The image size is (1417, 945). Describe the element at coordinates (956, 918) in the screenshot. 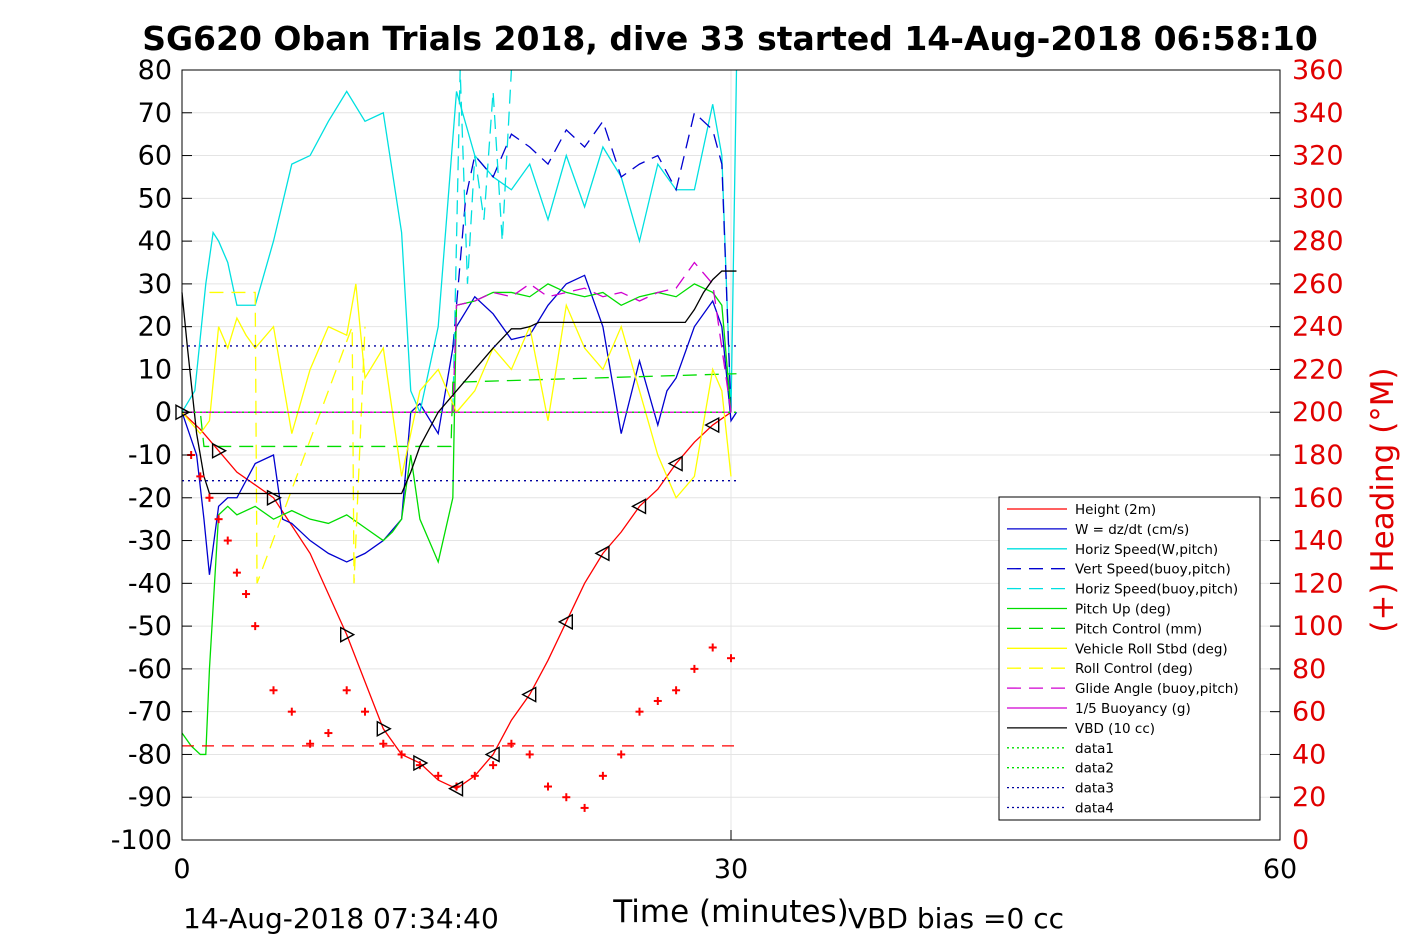

I see `footer-vbd-bias: VBD bias =0 cc` at that location.